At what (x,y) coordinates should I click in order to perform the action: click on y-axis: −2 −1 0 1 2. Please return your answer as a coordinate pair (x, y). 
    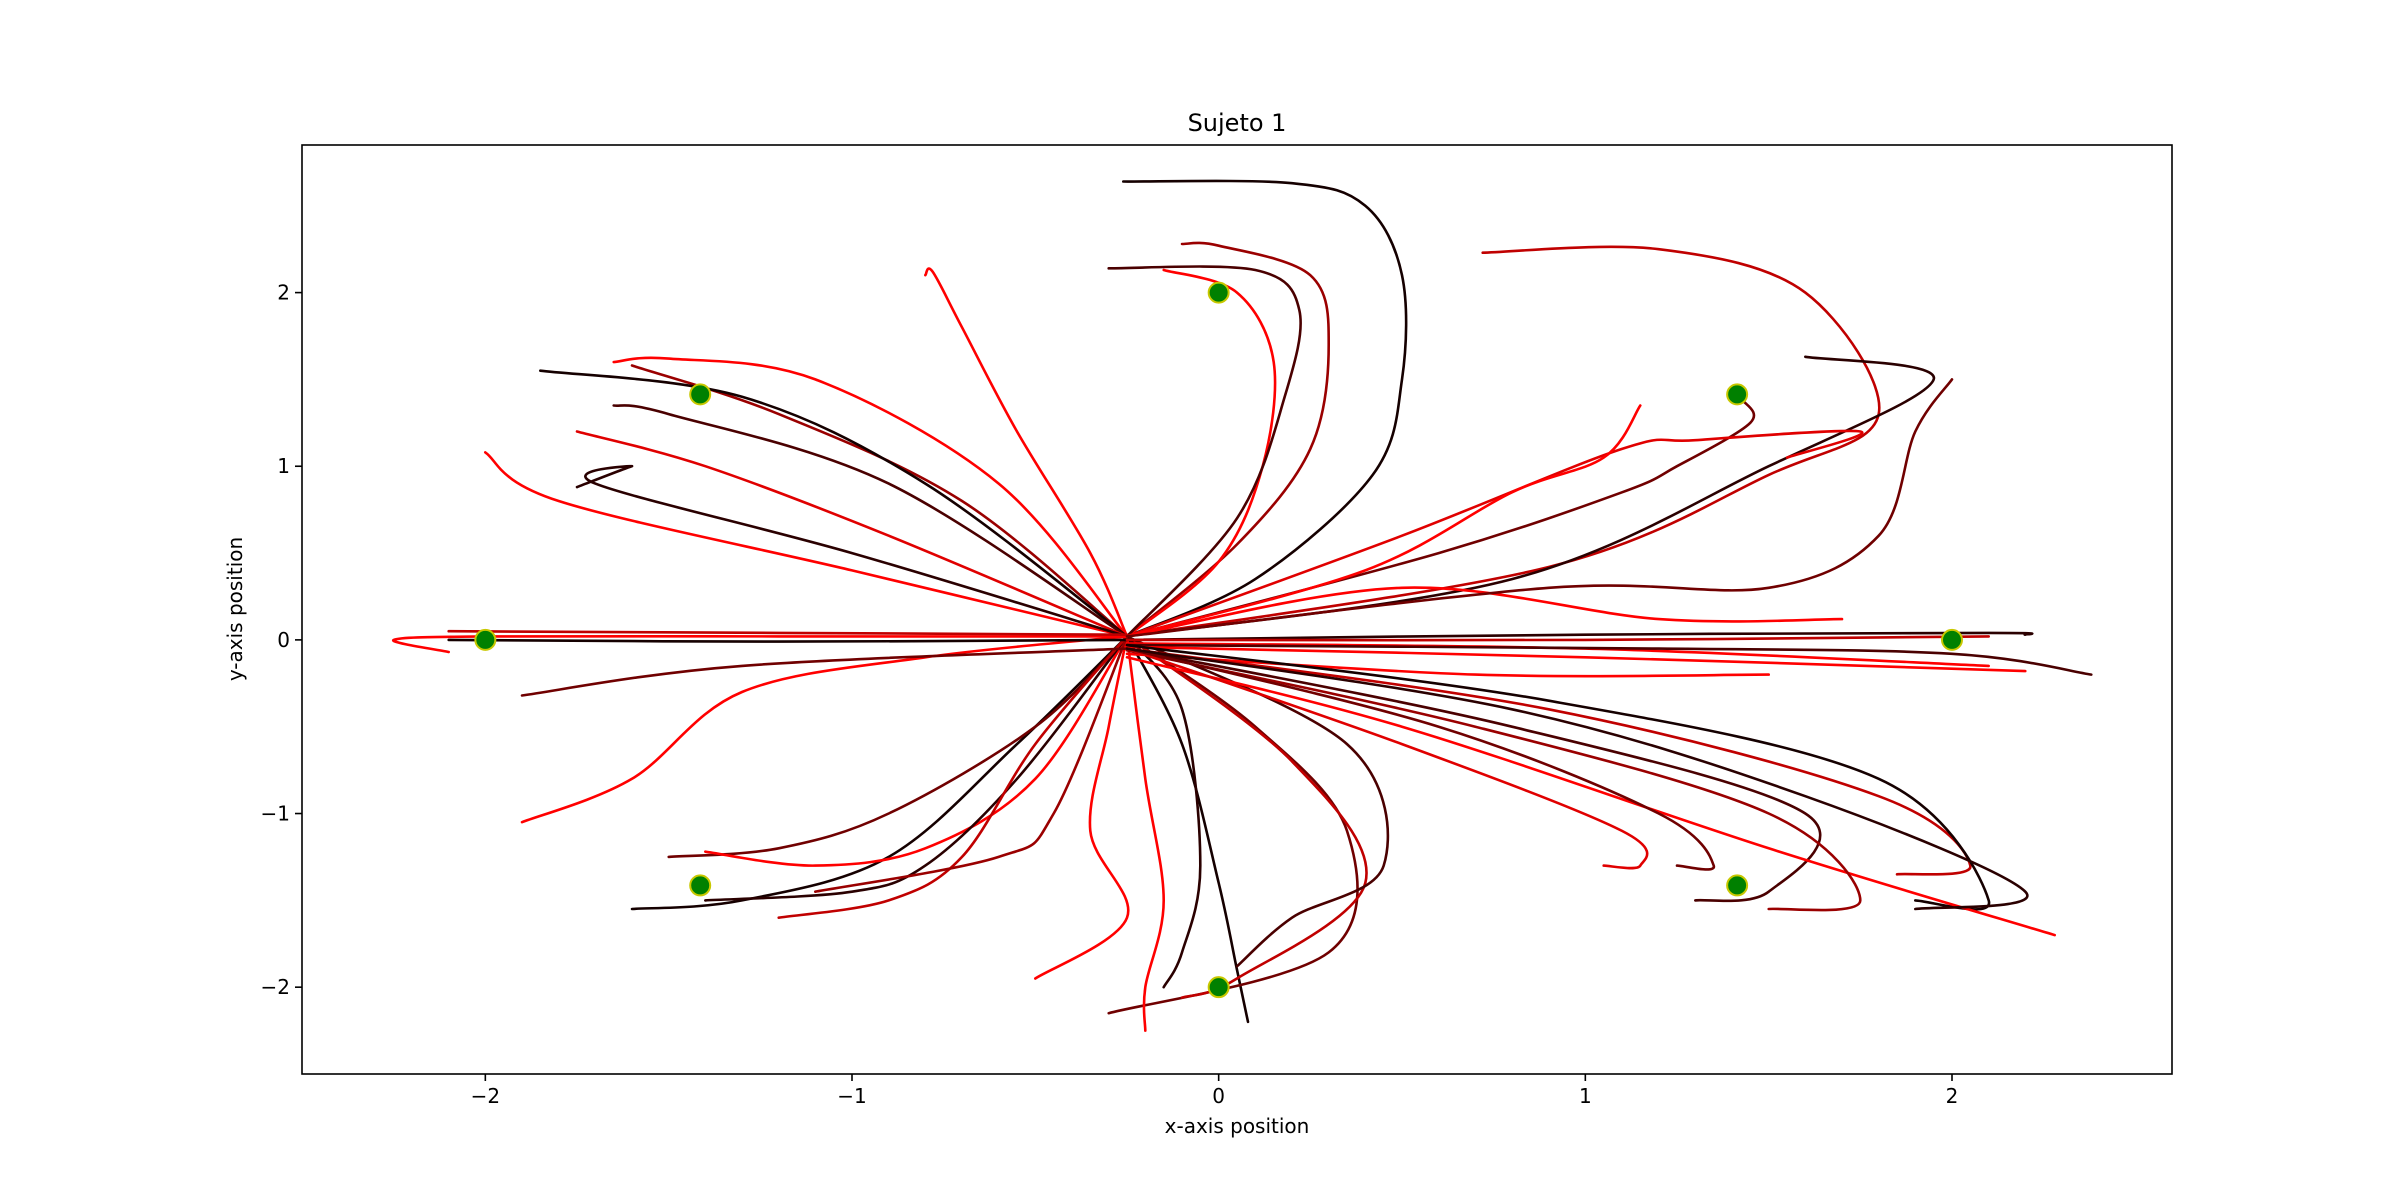
    Looking at the image, I should click on (281, 640).